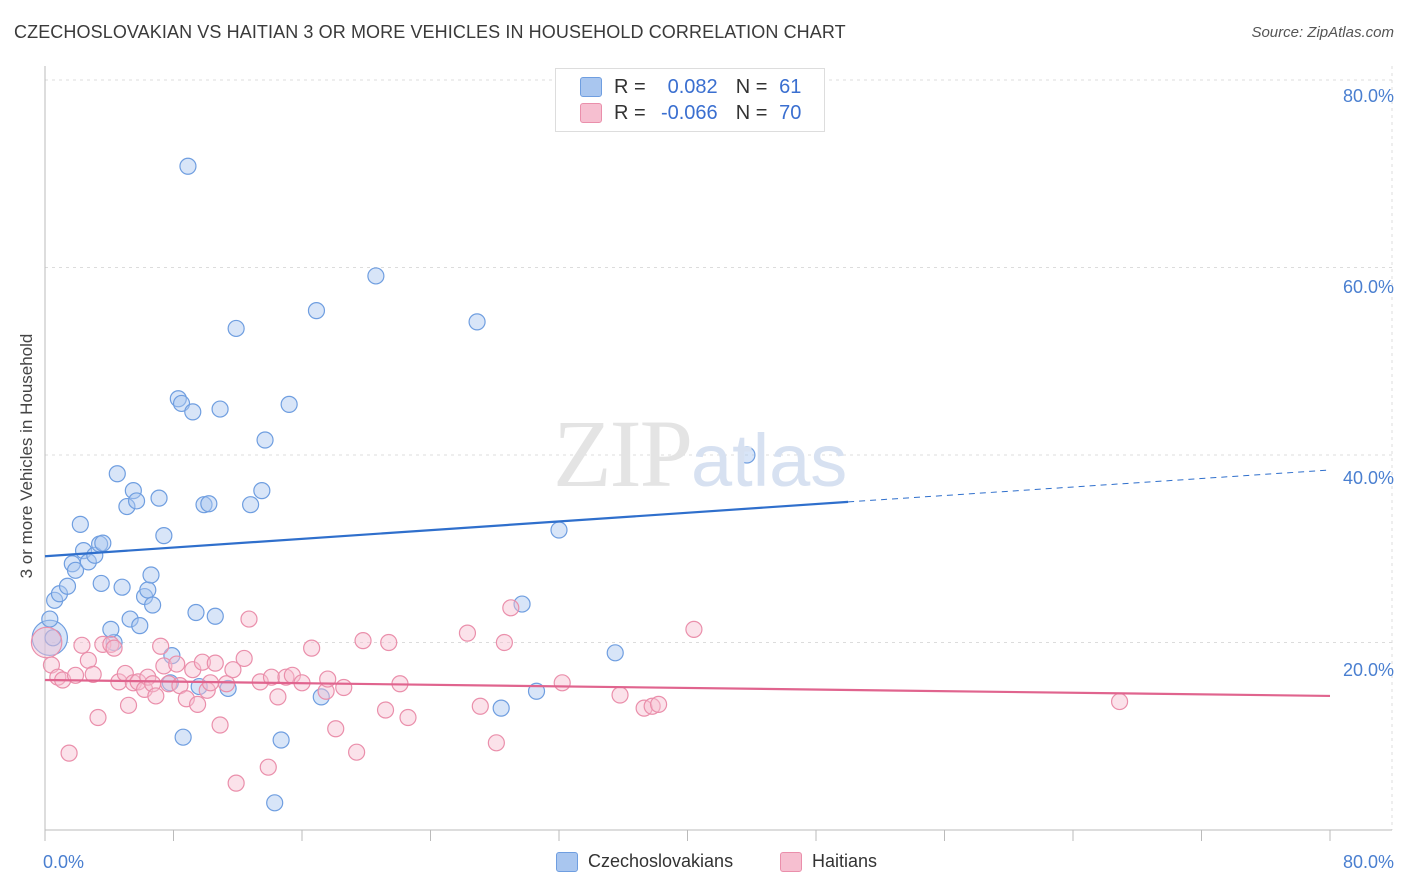 The width and height of the screenshot is (1406, 892). I want to click on legend-label: Czechoslovakians, so click(661, 861).